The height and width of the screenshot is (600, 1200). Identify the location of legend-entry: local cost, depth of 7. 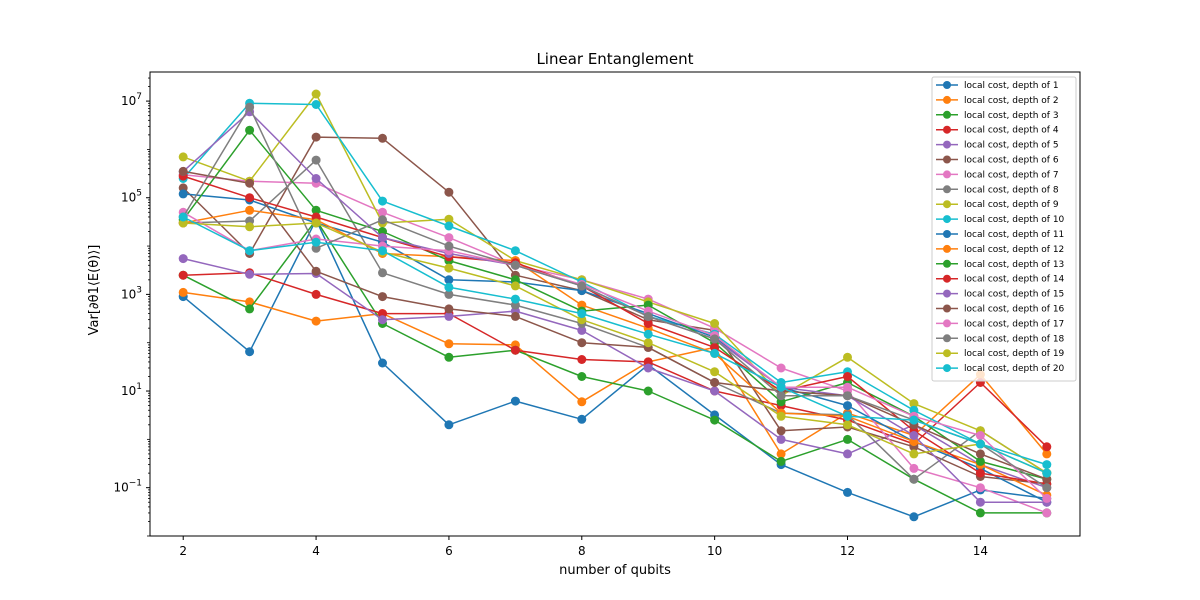
(997, 175).